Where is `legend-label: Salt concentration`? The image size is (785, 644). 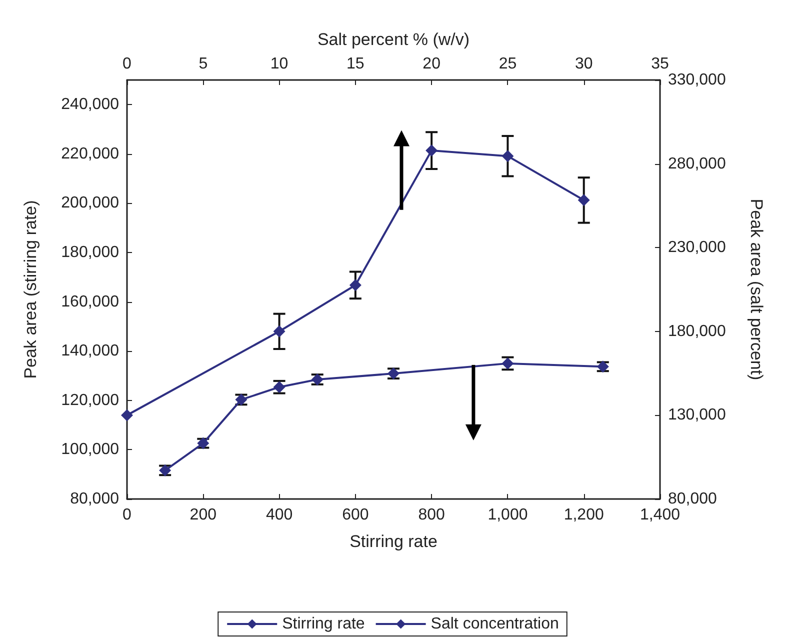
legend-label: Salt concentration is located at coordinates (494, 624).